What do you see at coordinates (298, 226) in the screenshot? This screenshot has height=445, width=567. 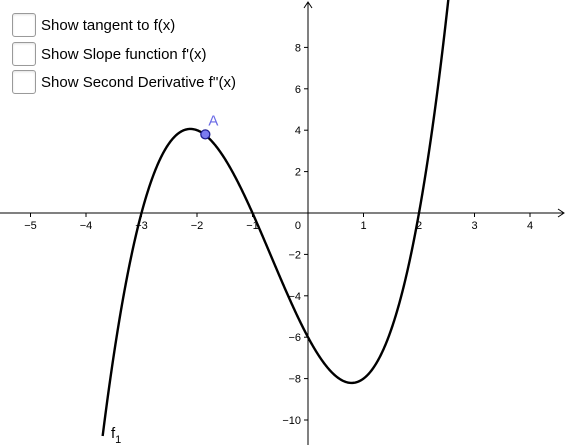 I see `origin-label: 0` at bounding box center [298, 226].